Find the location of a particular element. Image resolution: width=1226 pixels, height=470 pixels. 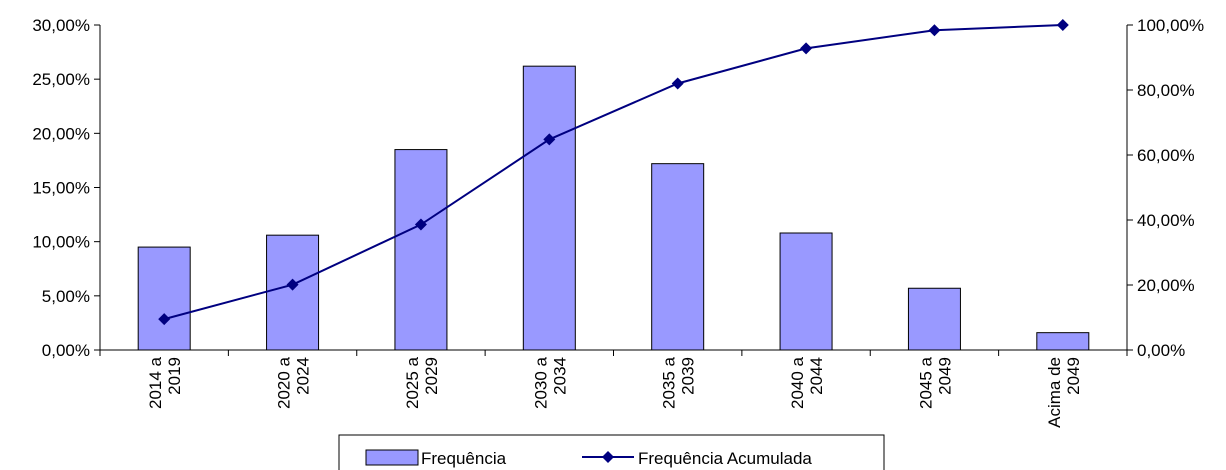

legend-swatch-bar is located at coordinates (392, 457).